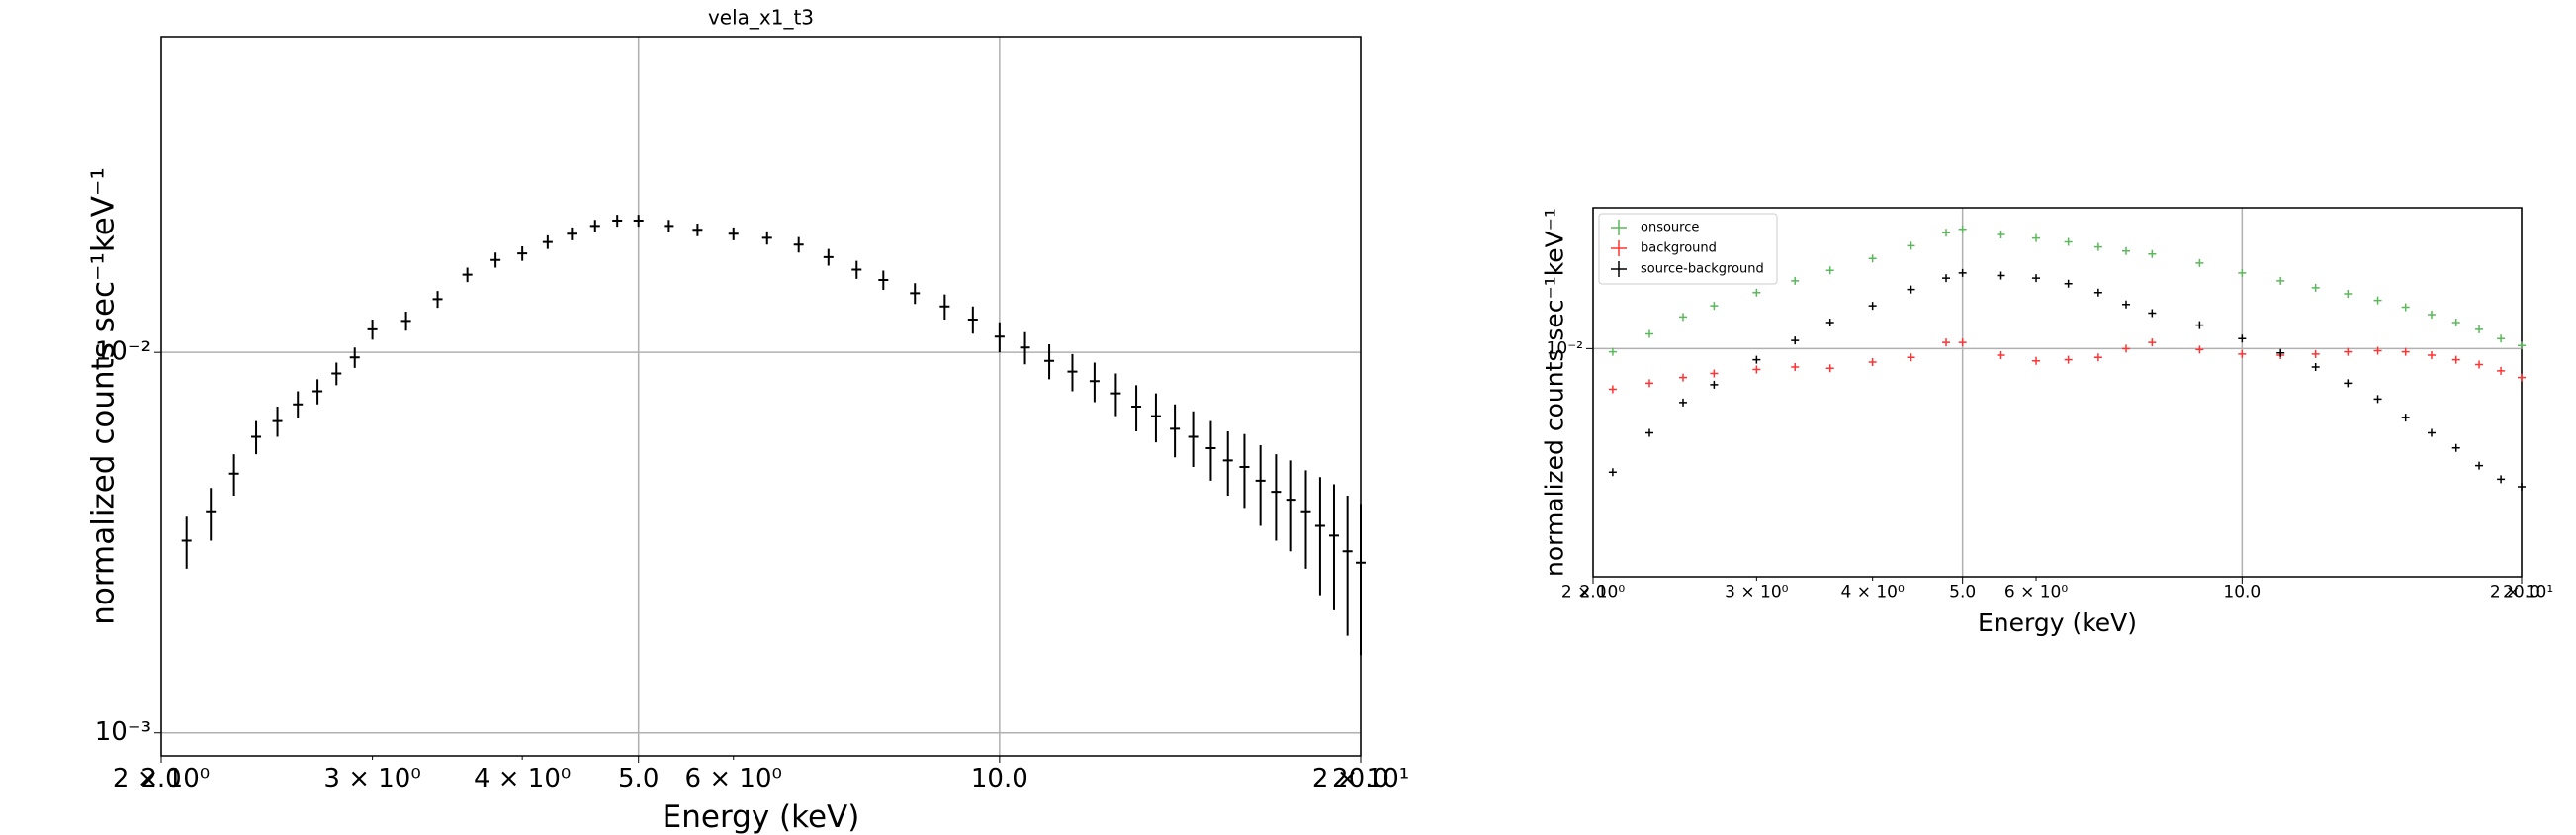  Describe the element at coordinates (2521, 592) in the screenshot. I see `x-tick-label: 20.0` at that location.